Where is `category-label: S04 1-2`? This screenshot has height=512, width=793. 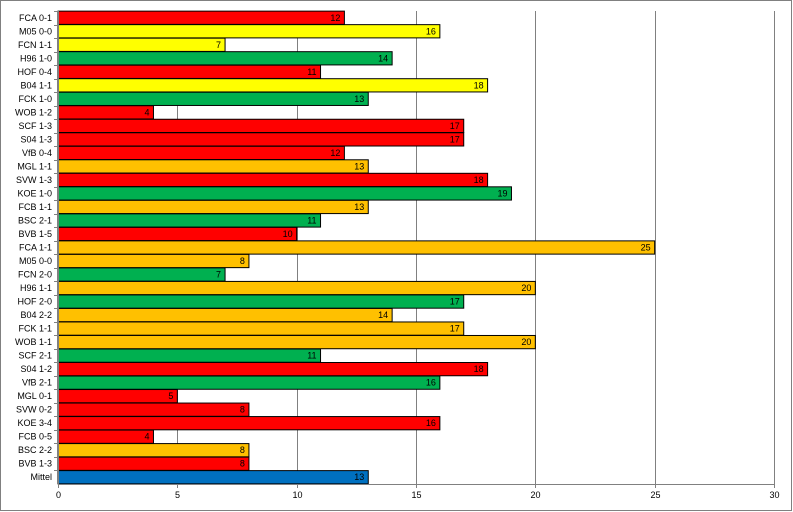
category-label: S04 1-2 is located at coordinates (36, 369).